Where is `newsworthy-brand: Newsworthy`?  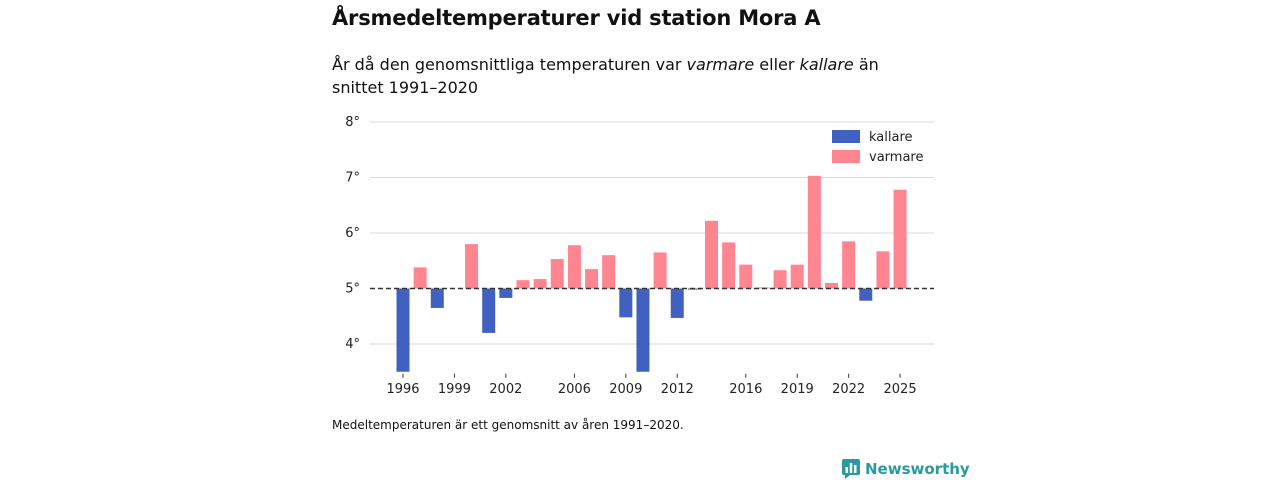
newsworthy-brand: Newsworthy is located at coordinates (906, 469).